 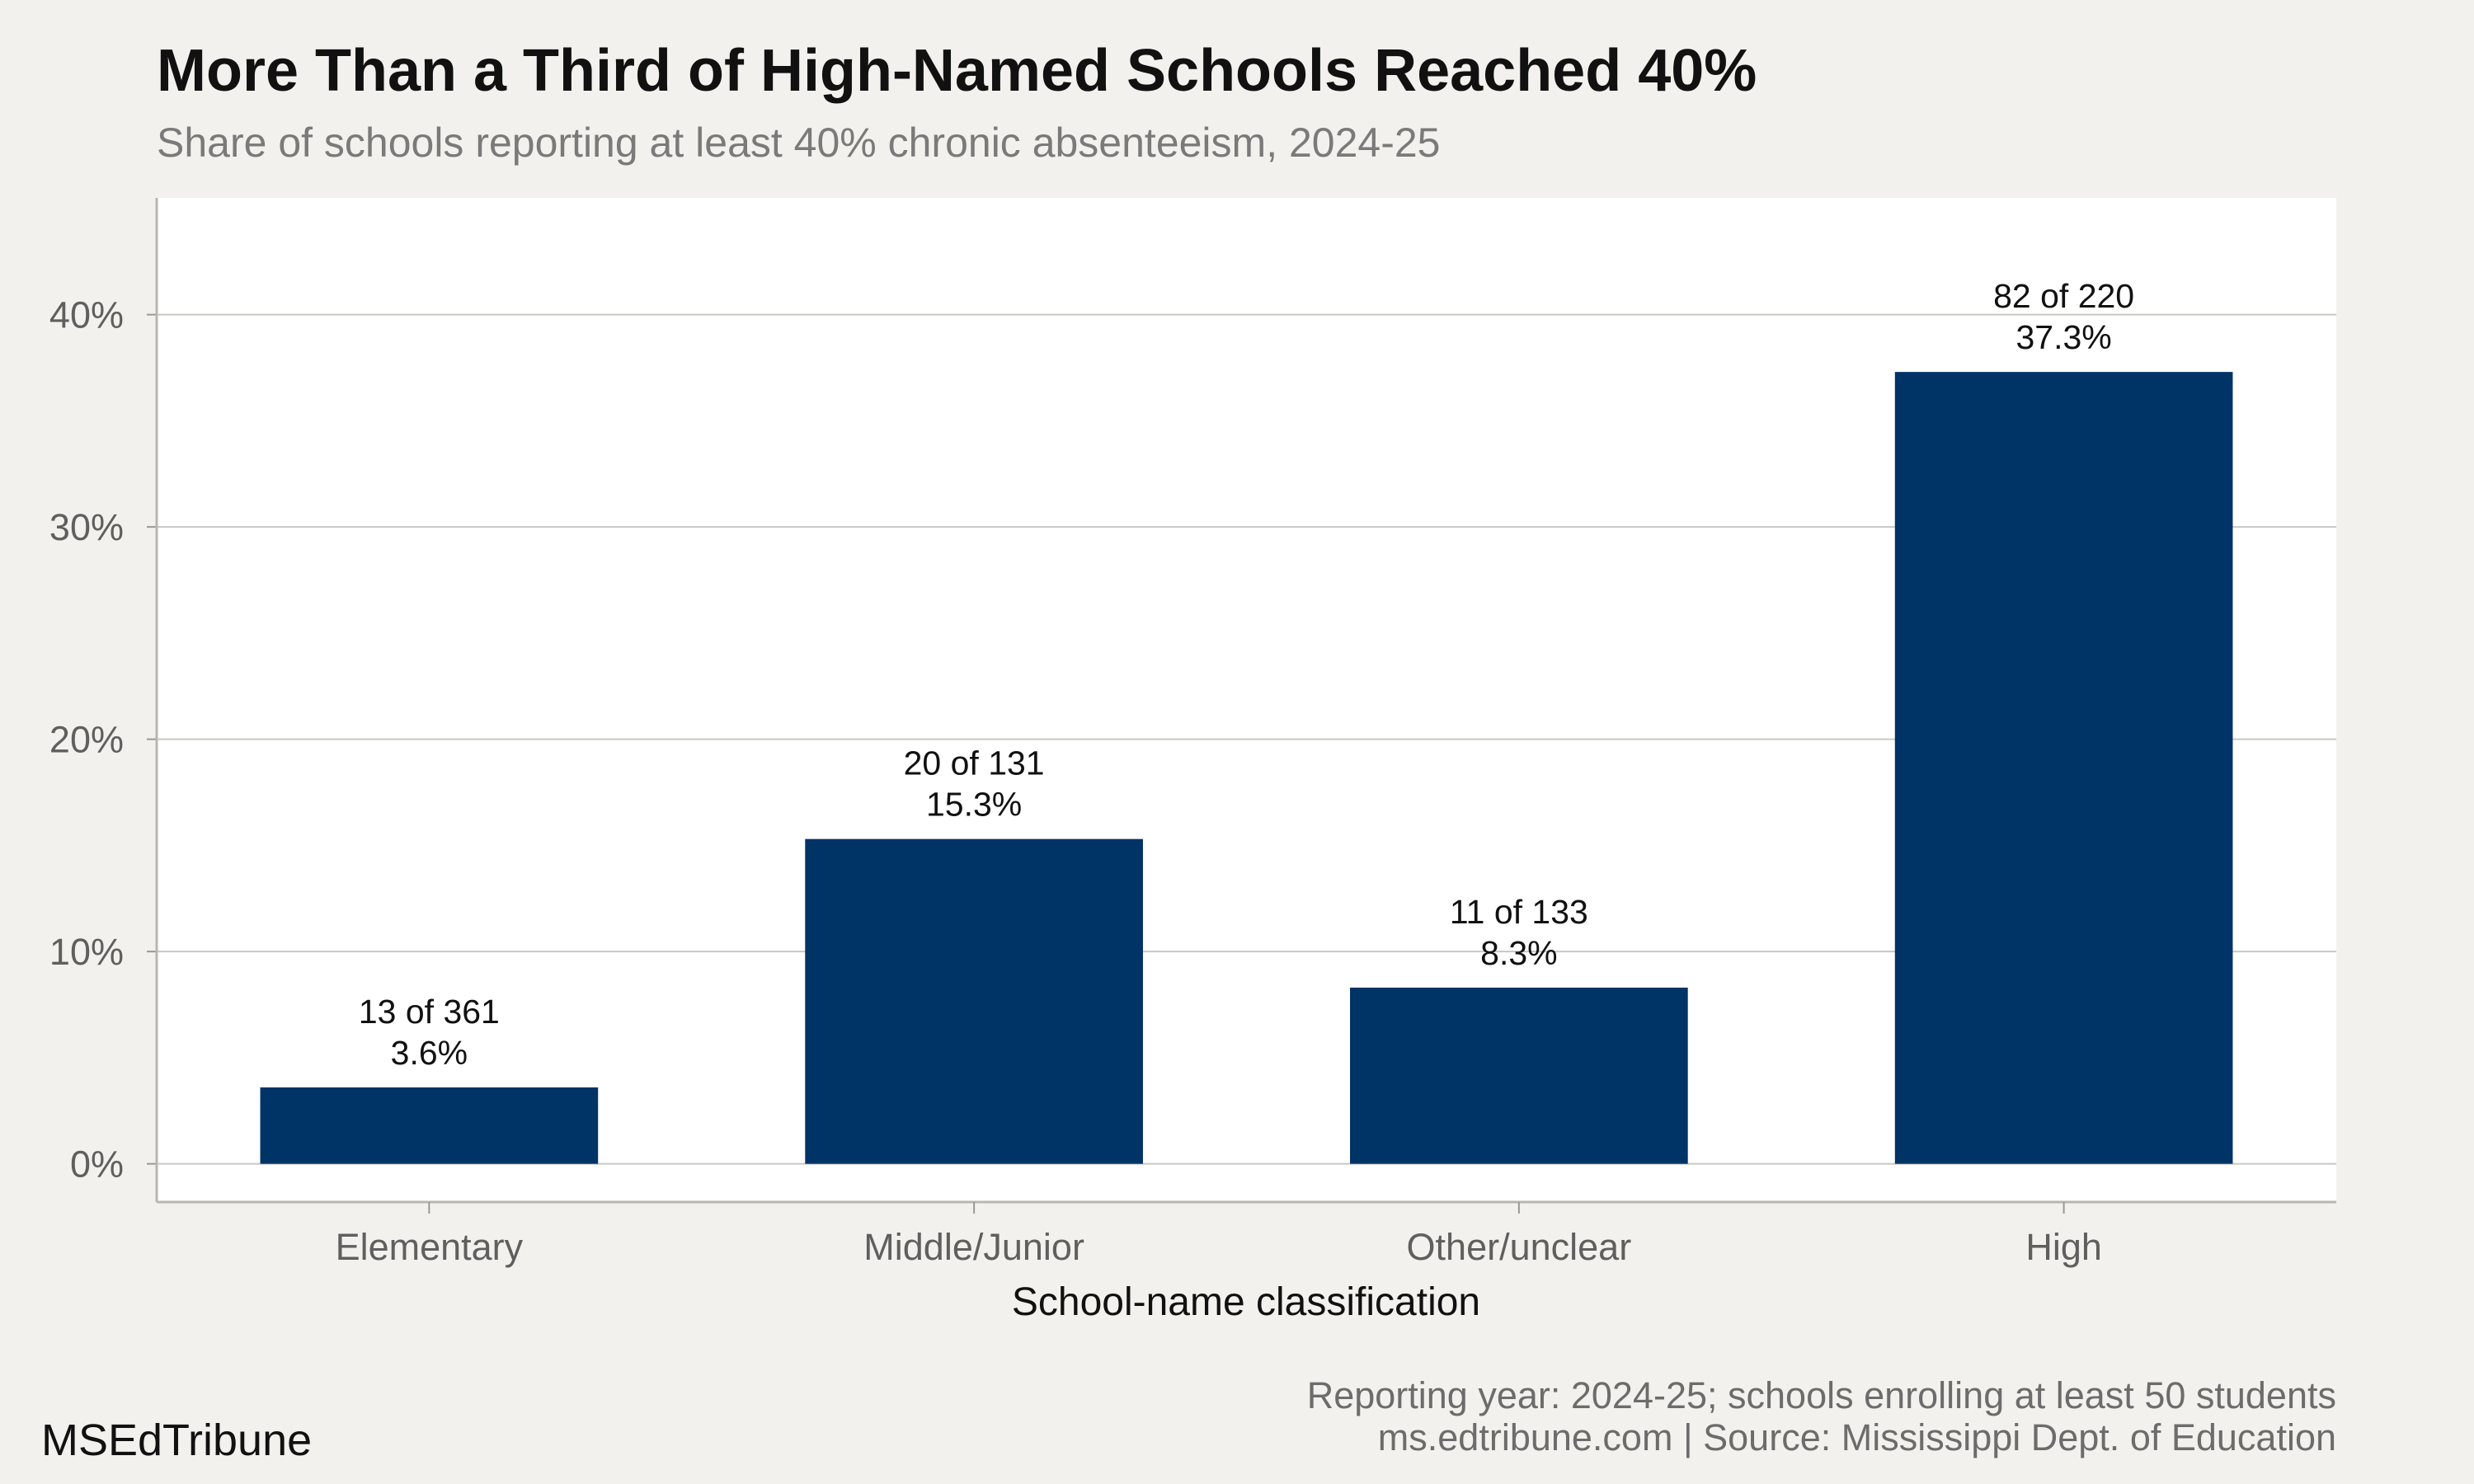 What do you see at coordinates (974, 1001) in the screenshot?
I see `bar-middle-junior` at bounding box center [974, 1001].